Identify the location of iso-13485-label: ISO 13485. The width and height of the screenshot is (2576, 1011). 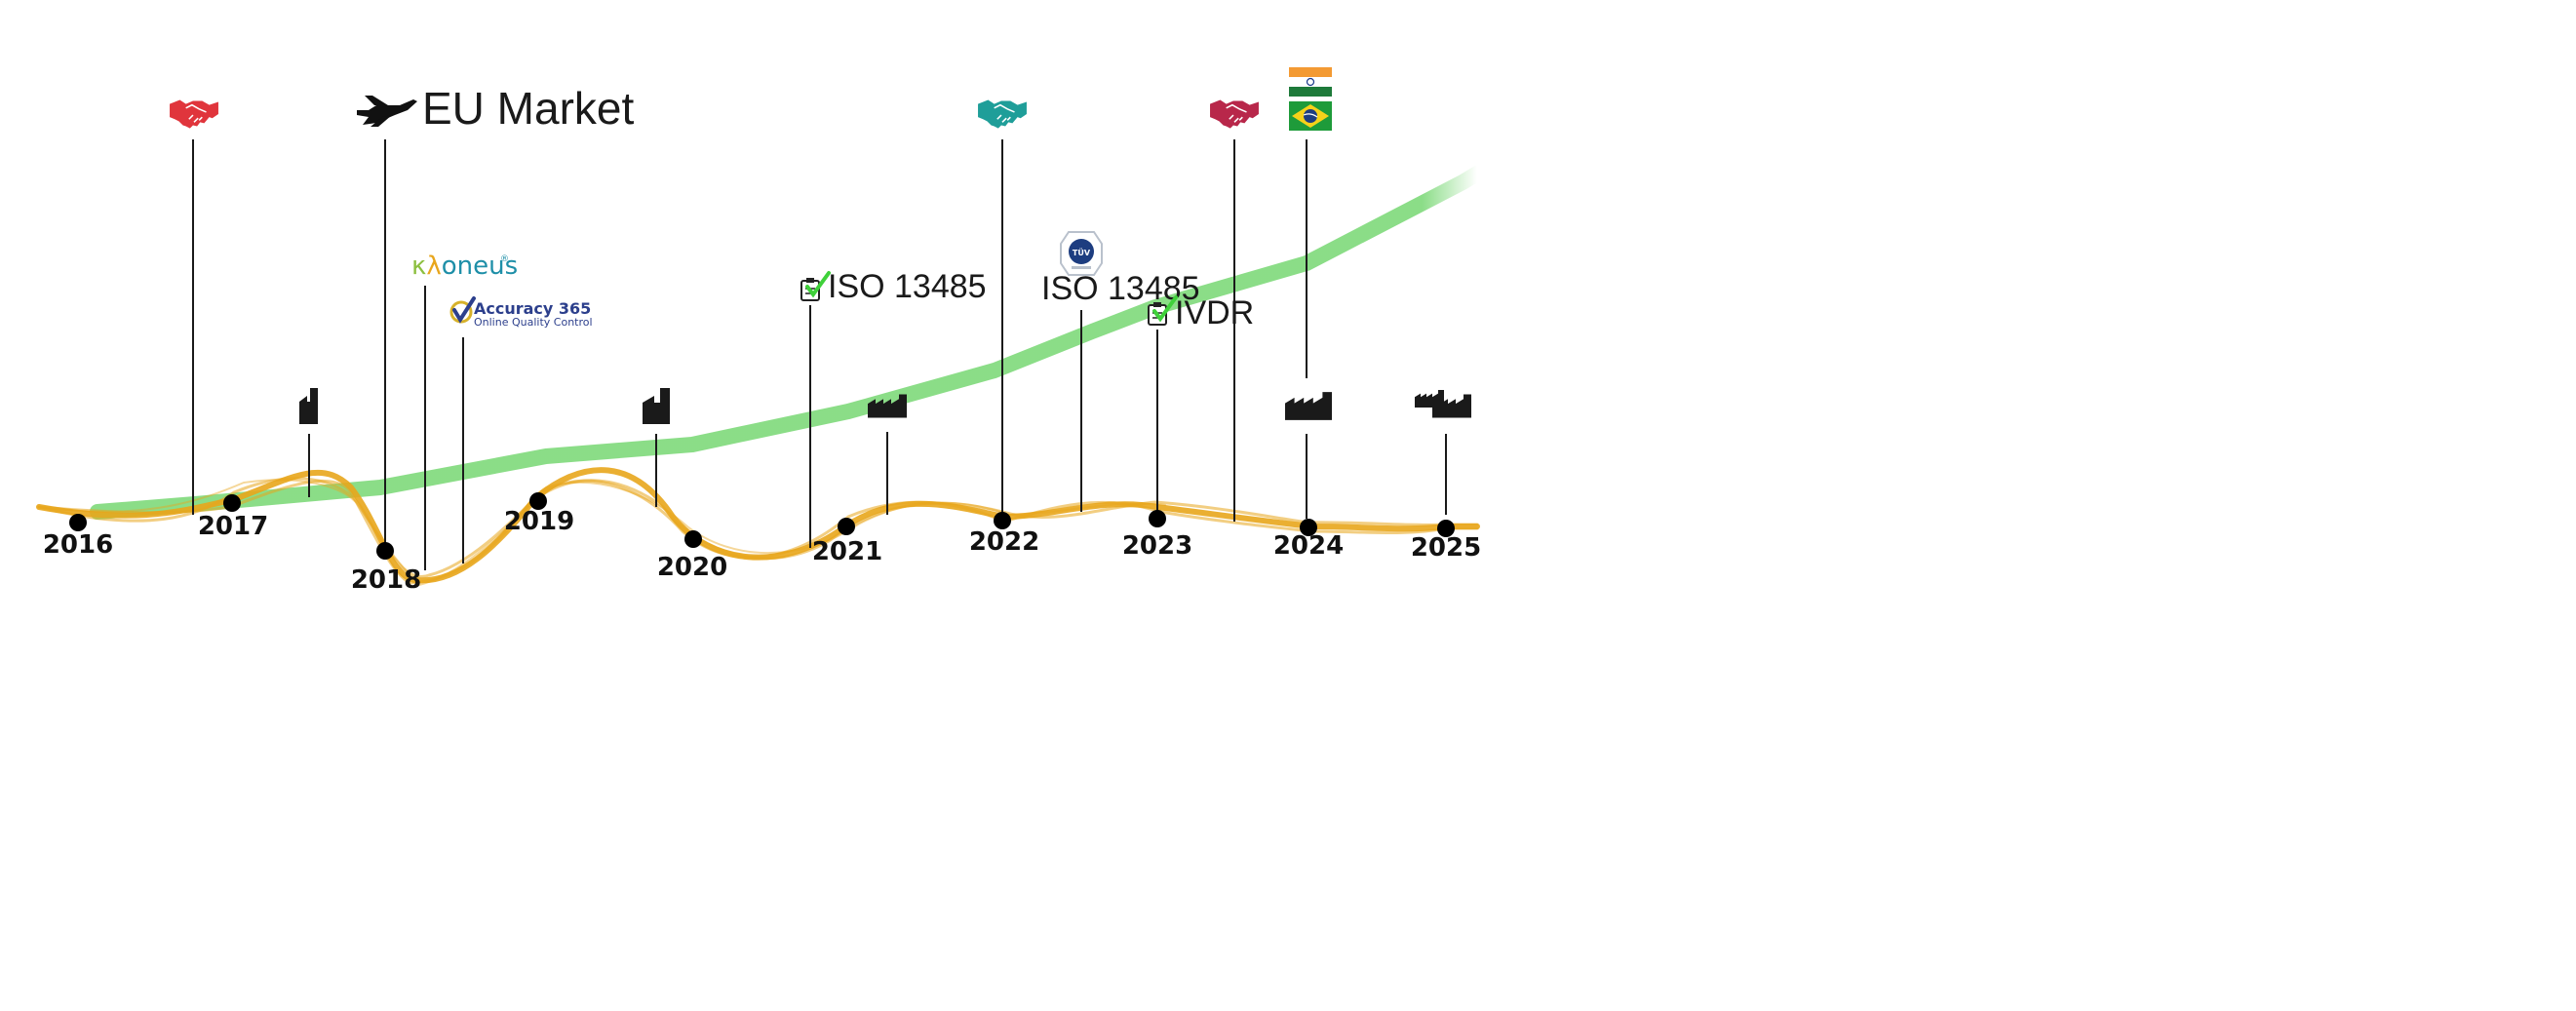
(907, 286).